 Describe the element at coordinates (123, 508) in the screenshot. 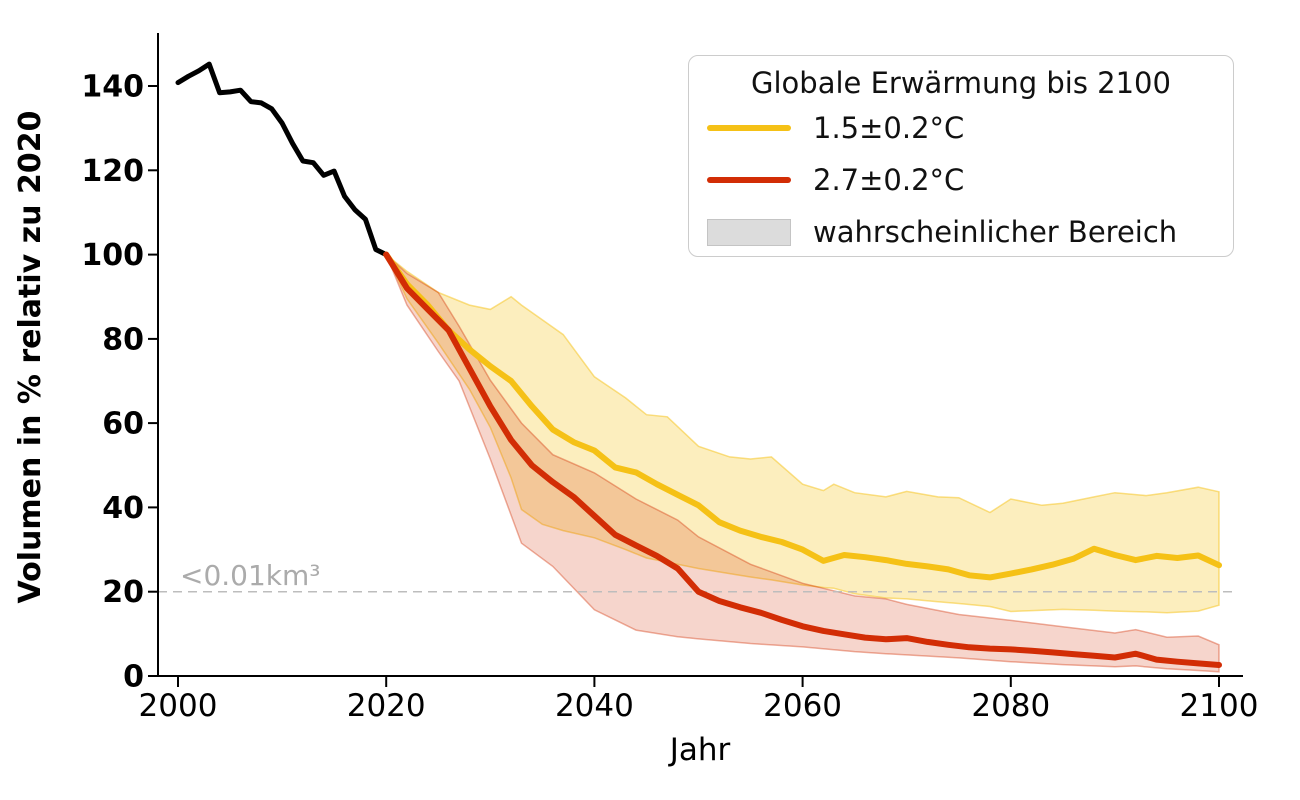

I see `y-tick-label: 40` at that location.